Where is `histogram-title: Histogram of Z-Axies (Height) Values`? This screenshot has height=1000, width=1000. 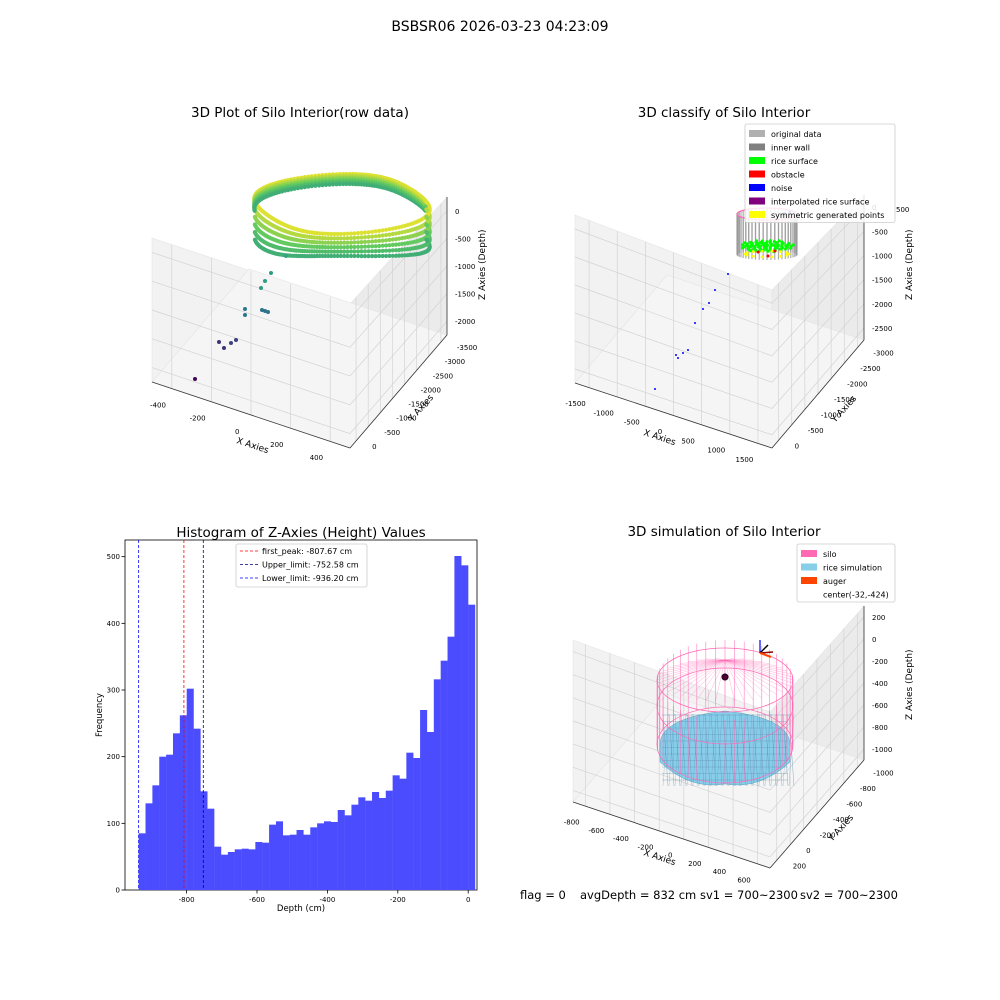 histogram-title: Histogram of Z-Axies (Height) Values is located at coordinates (300, 533).